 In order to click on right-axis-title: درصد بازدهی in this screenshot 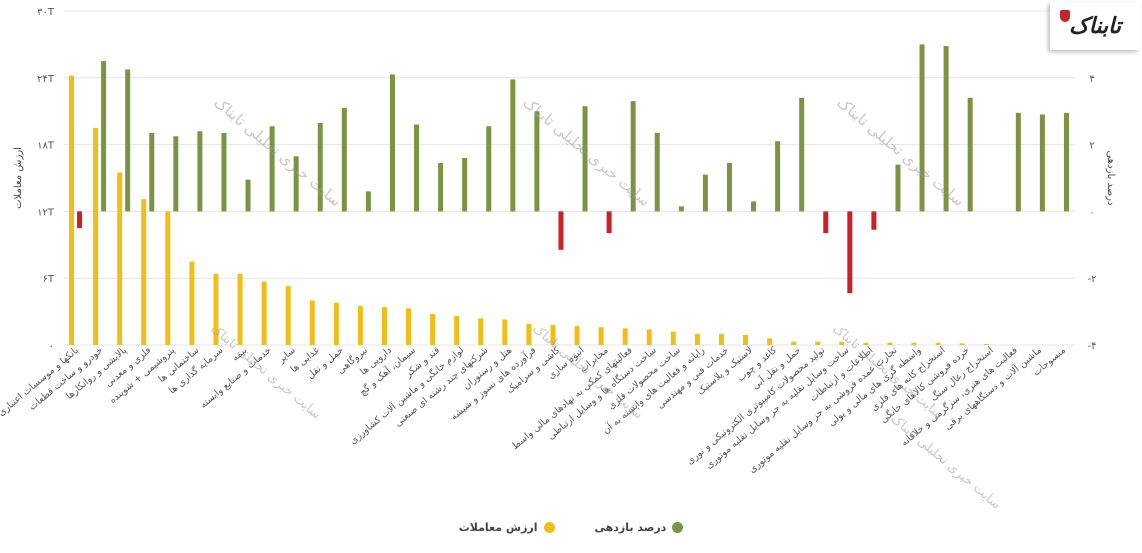, I will do `click(1110, 178)`.